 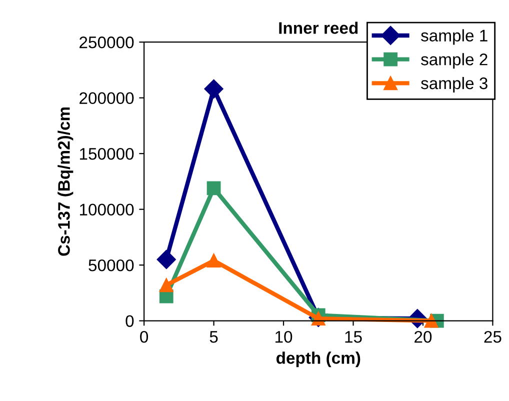 I want to click on y-tick-label: 150000, so click(x=107, y=154).